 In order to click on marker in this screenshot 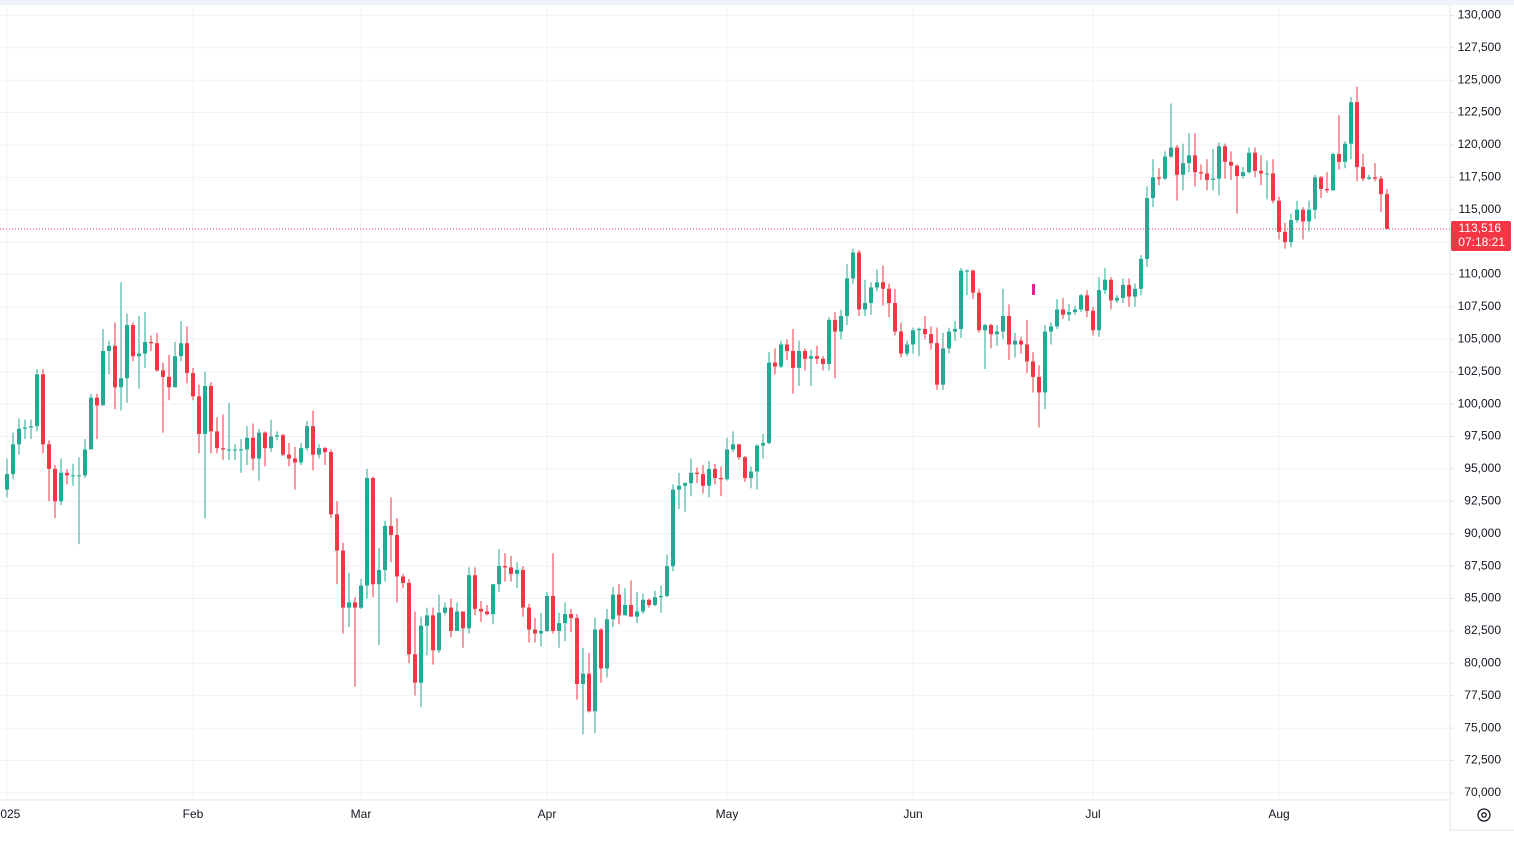, I will do `click(1033, 289)`.